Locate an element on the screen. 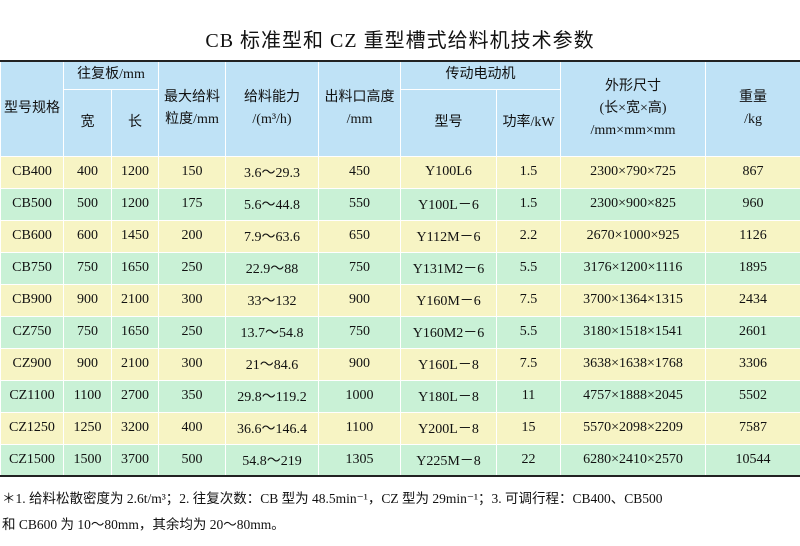 This screenshot has width=800, height=546. table-cell: Y160M－6 is located at coordinates (449, 300).